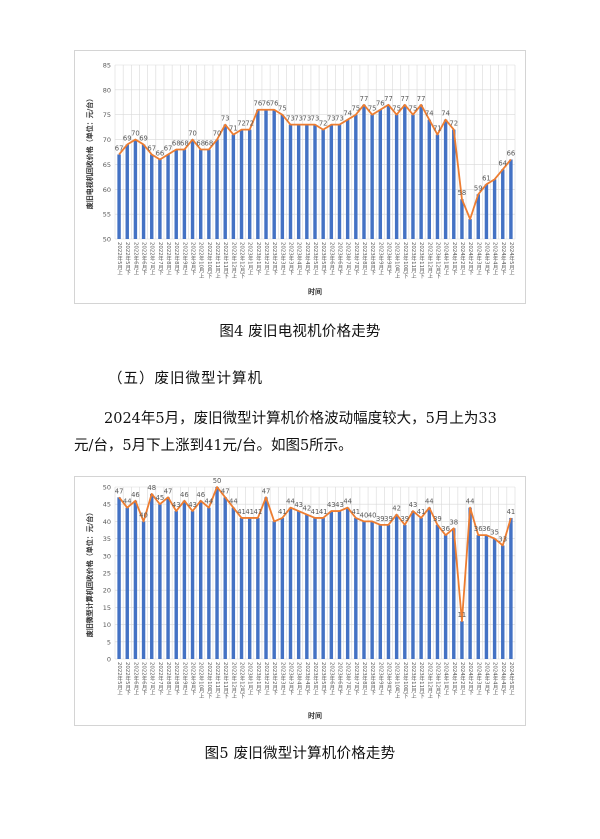 The height and width of the screenshot is (839, 600). I want to click on y-tick-label: 45, so click(107, 505).